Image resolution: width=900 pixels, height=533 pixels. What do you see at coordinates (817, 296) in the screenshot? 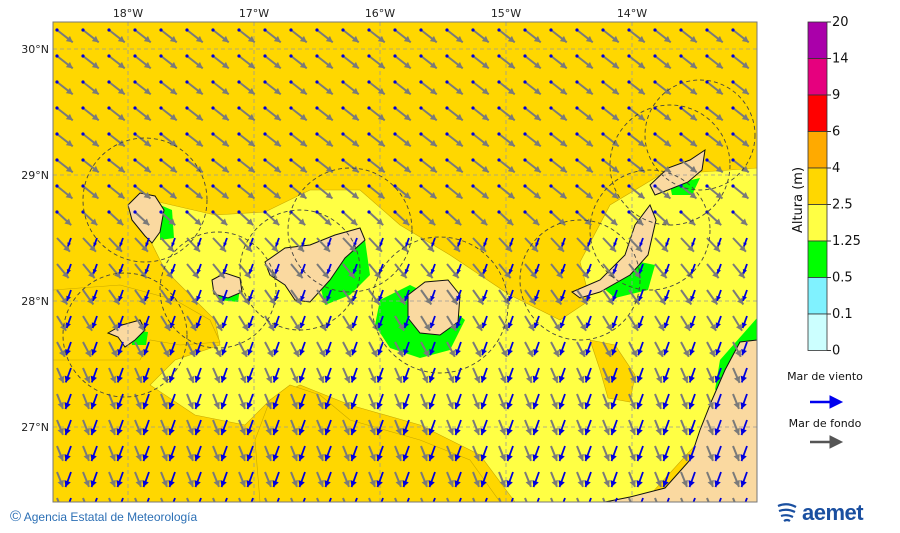
I see `colorbar-swatch` at bounding box center [817, 296].